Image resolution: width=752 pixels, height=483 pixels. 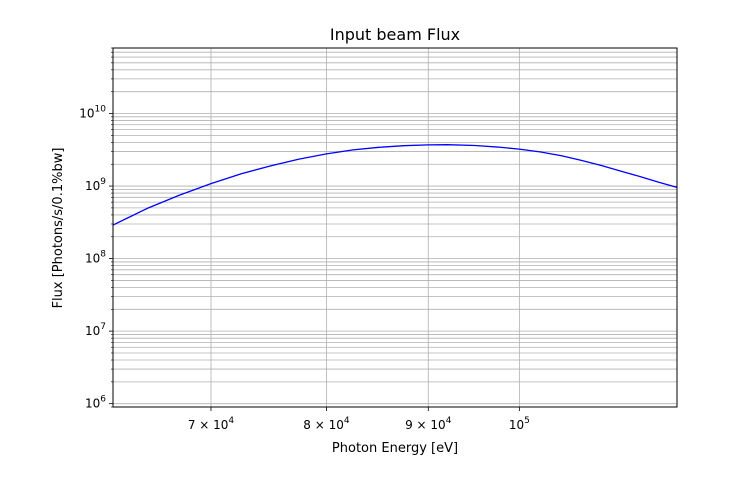 I want to click on series-layer, so click(x=395, y=185).